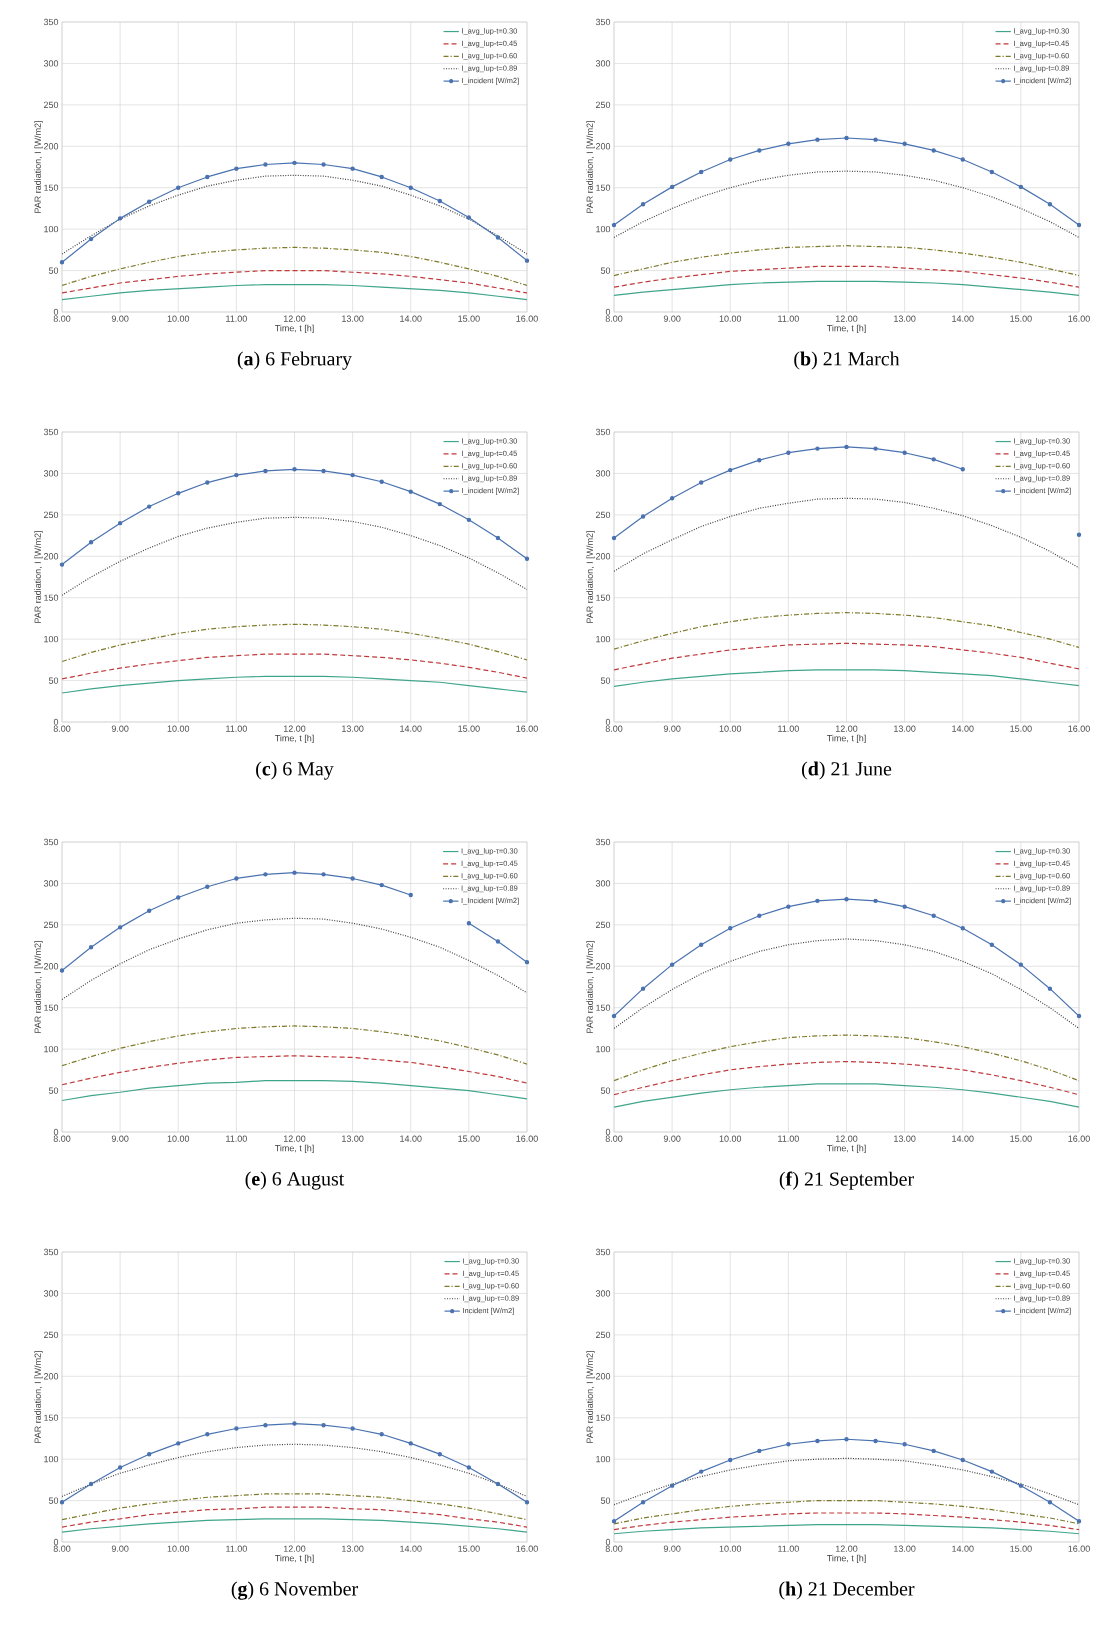 The height and width of the screenshot is (1638, 1104). What do you see at coordinates (603, 966) in the screenshot?
I see `y-tick-label: 200` at bounding box center [603, 966].